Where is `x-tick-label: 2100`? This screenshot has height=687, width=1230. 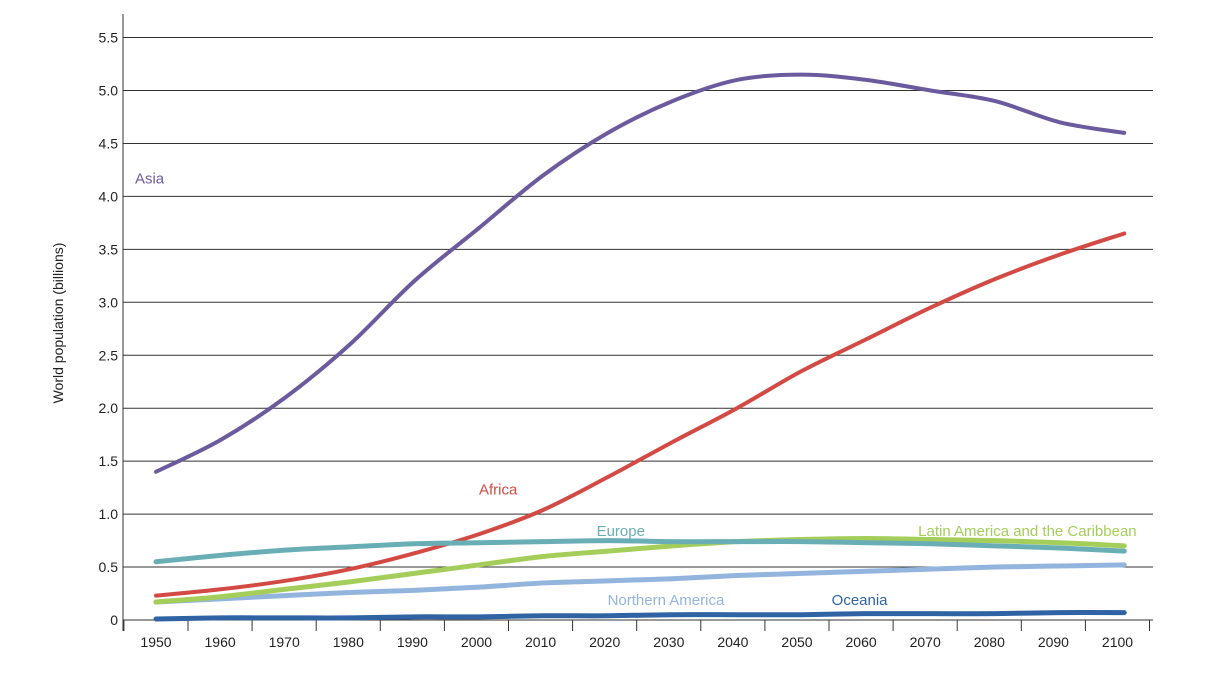
x-tick-label: 2100 is located at coordinates (1117, 642).